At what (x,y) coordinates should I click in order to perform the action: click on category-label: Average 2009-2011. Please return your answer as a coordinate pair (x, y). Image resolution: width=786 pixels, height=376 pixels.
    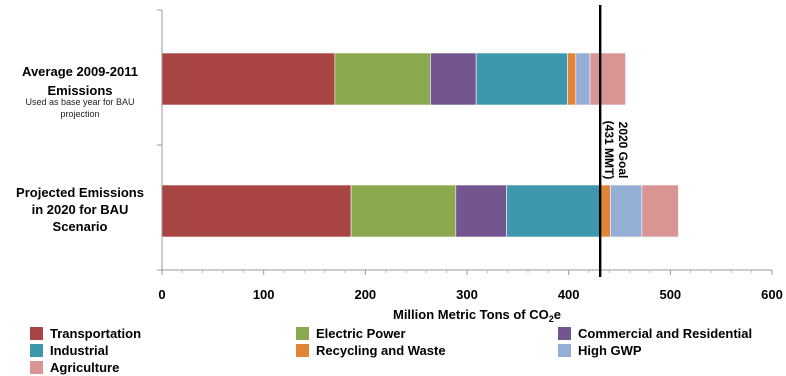
    Looking at the image, I should click on (80, 71).